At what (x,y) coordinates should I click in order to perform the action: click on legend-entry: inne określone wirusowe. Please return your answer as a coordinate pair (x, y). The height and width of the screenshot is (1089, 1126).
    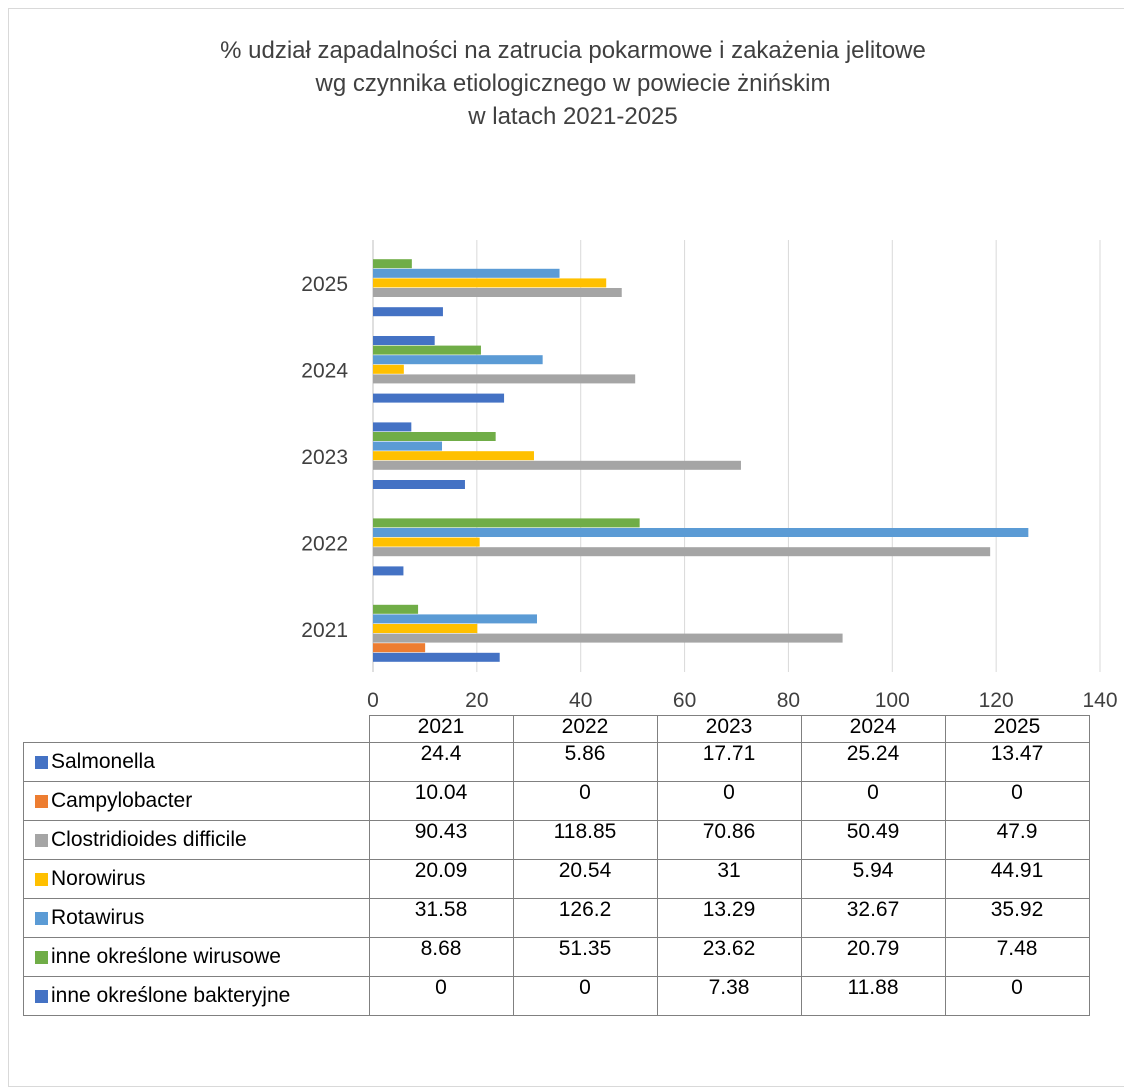
    Looking at the image, I should click on (196, 957).